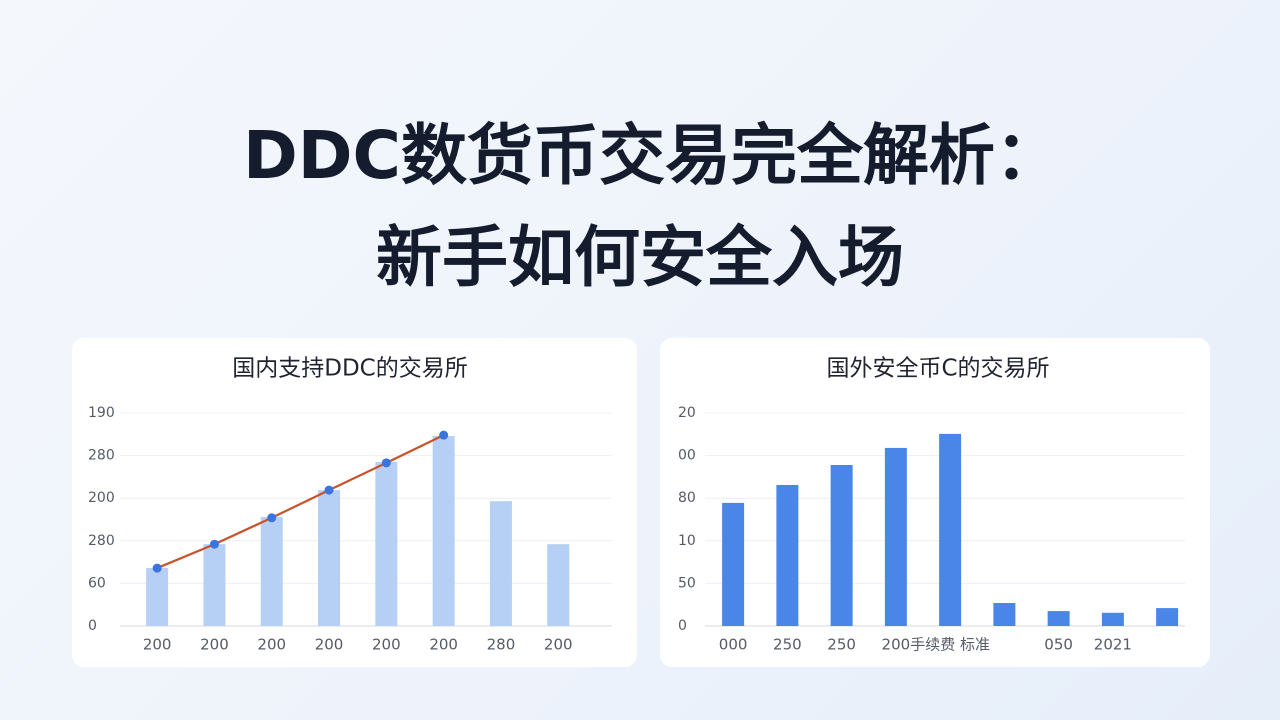 The height and width of the screenshot is (720, 1280). I want to click on y-tick-label: 00, so click(687, 456).